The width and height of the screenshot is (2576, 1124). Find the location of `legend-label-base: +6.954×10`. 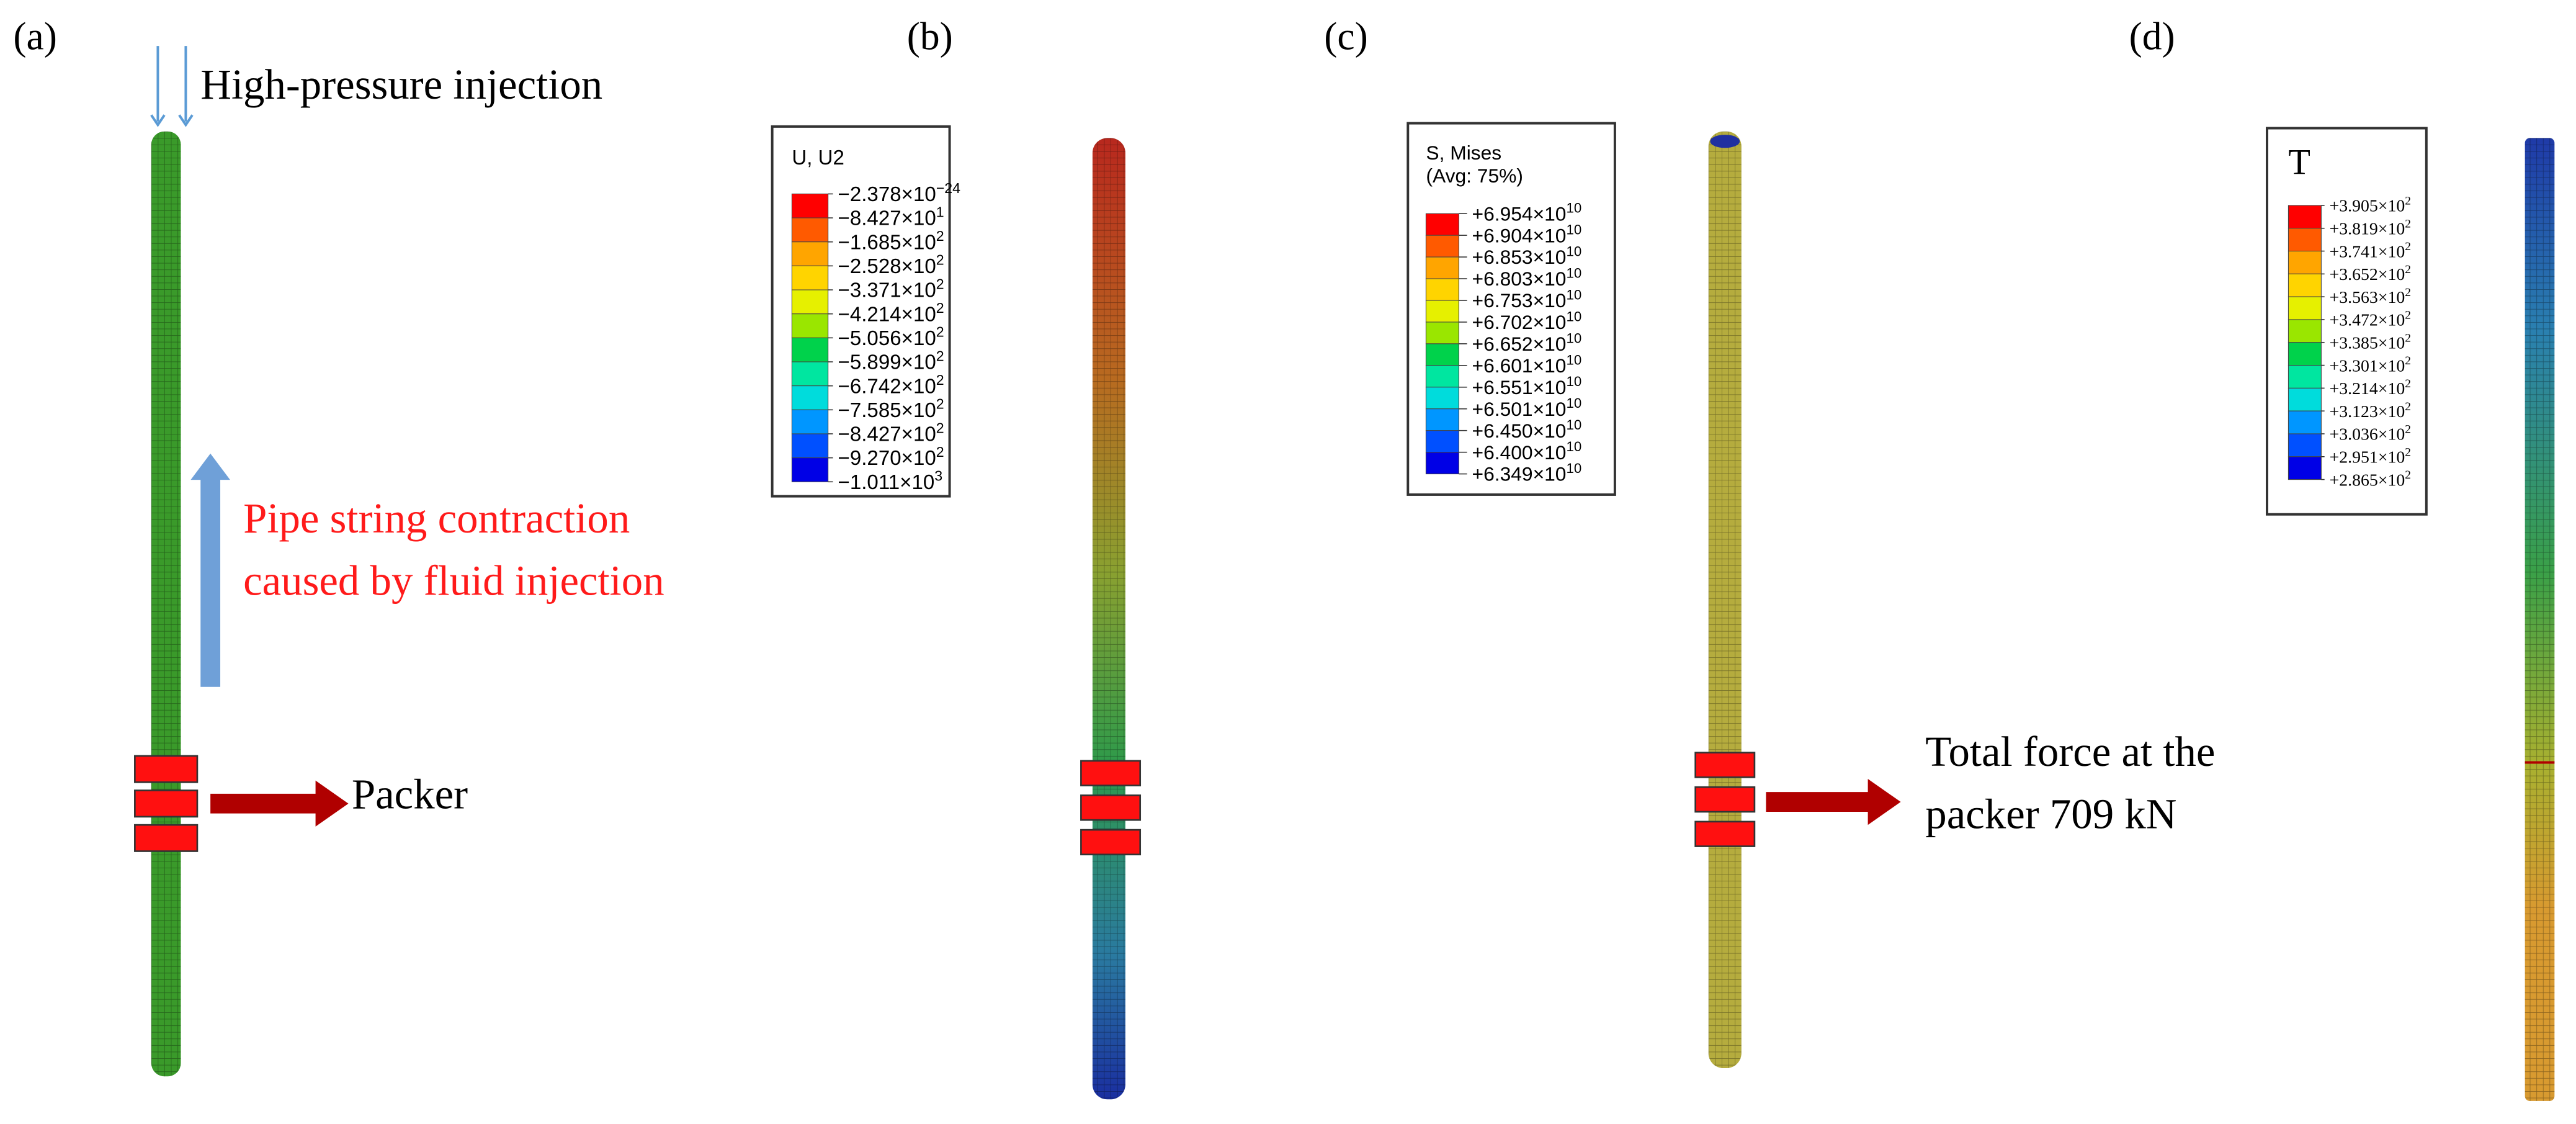

legend-label-base: +6.954×10 is located at coordinates (1519, 213).